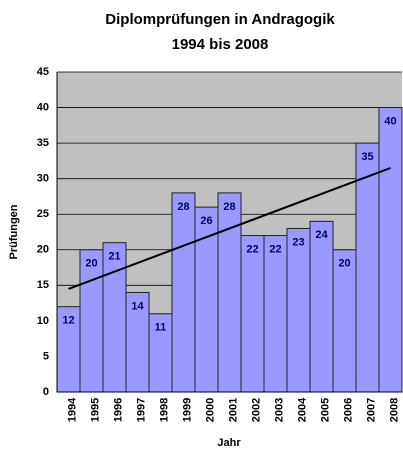  Describe the element at coordinates (302, 409) in the screenshot. I see `x-tick-label: 2004` at that location.